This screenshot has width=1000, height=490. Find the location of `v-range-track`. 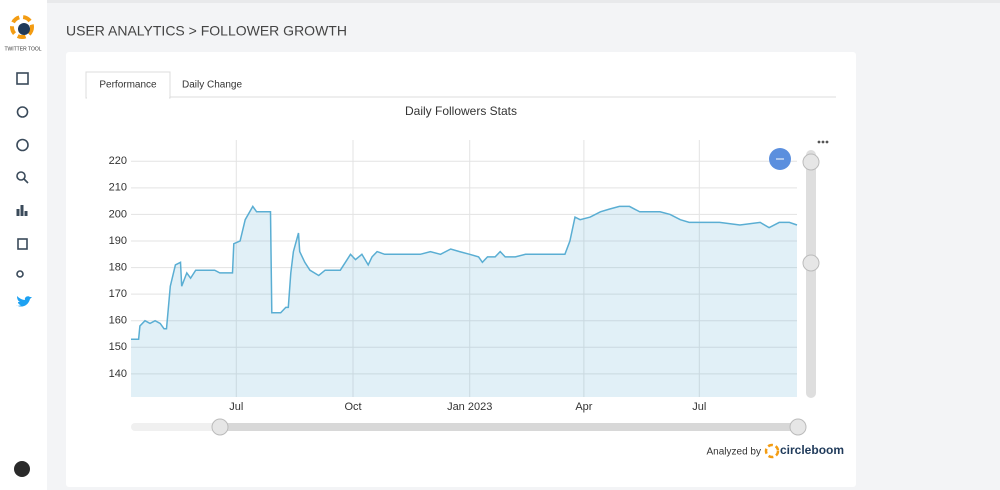

v-range-track is located at coordinates (811, 274).